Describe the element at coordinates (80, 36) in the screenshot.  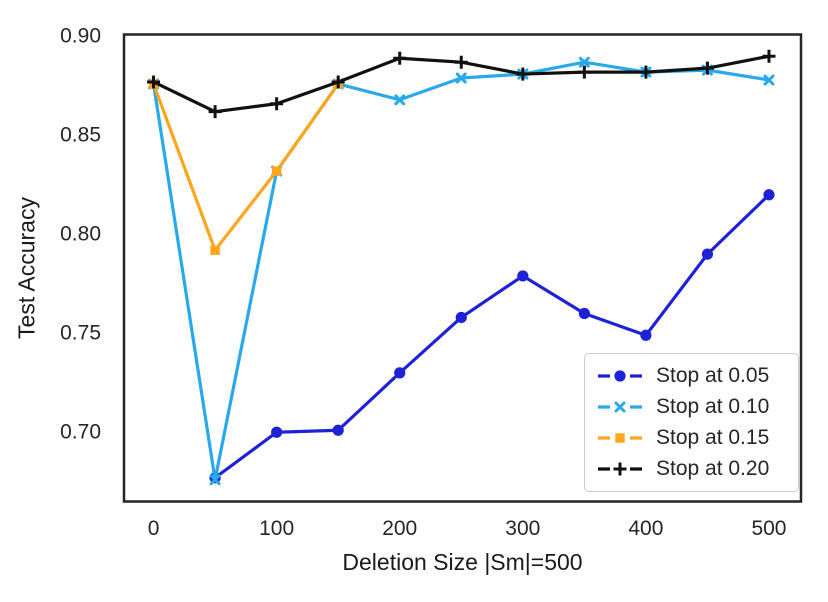
I see `y-tick-label: 0.90` at that location.